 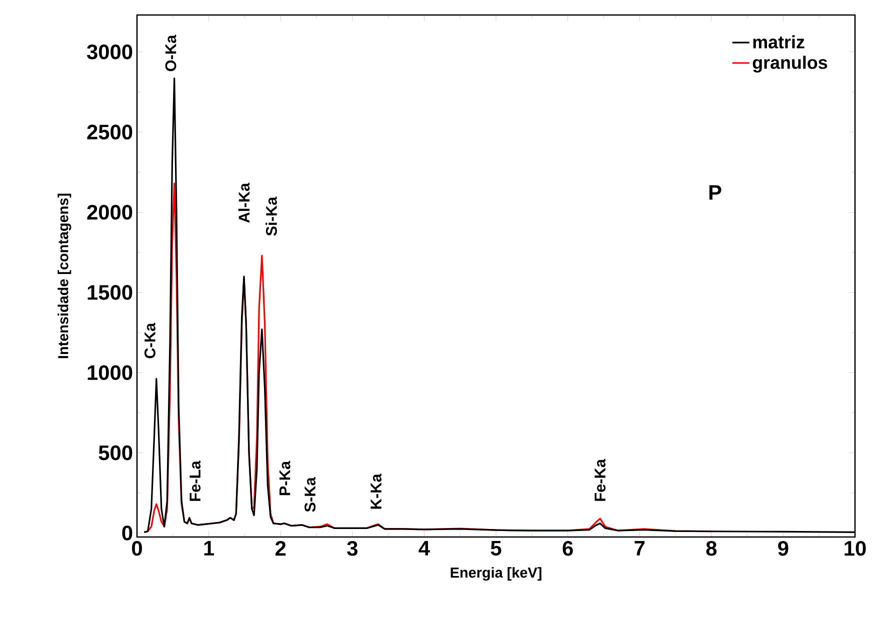 I want to click on y-tick-label: 1000, so click(x=110, y=372).